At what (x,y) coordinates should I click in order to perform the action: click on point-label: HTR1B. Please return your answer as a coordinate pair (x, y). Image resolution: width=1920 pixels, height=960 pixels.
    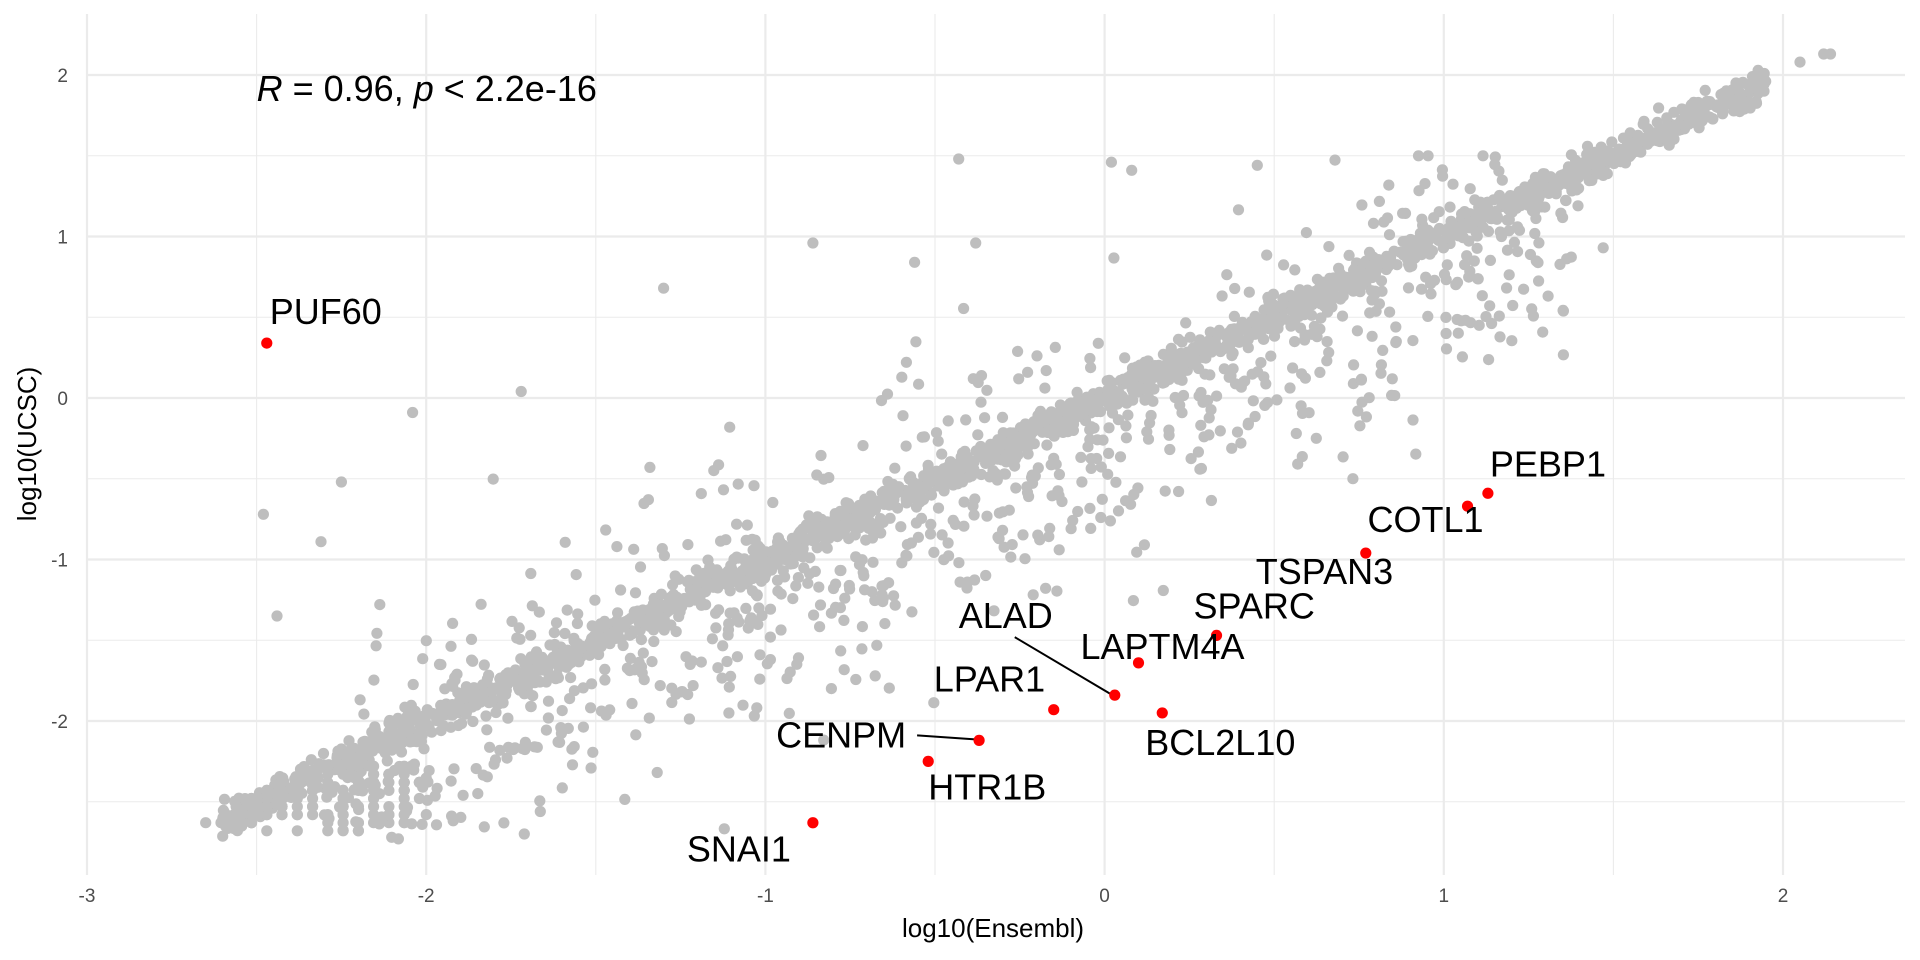
    Looking at the image, I should click on (987, 786).